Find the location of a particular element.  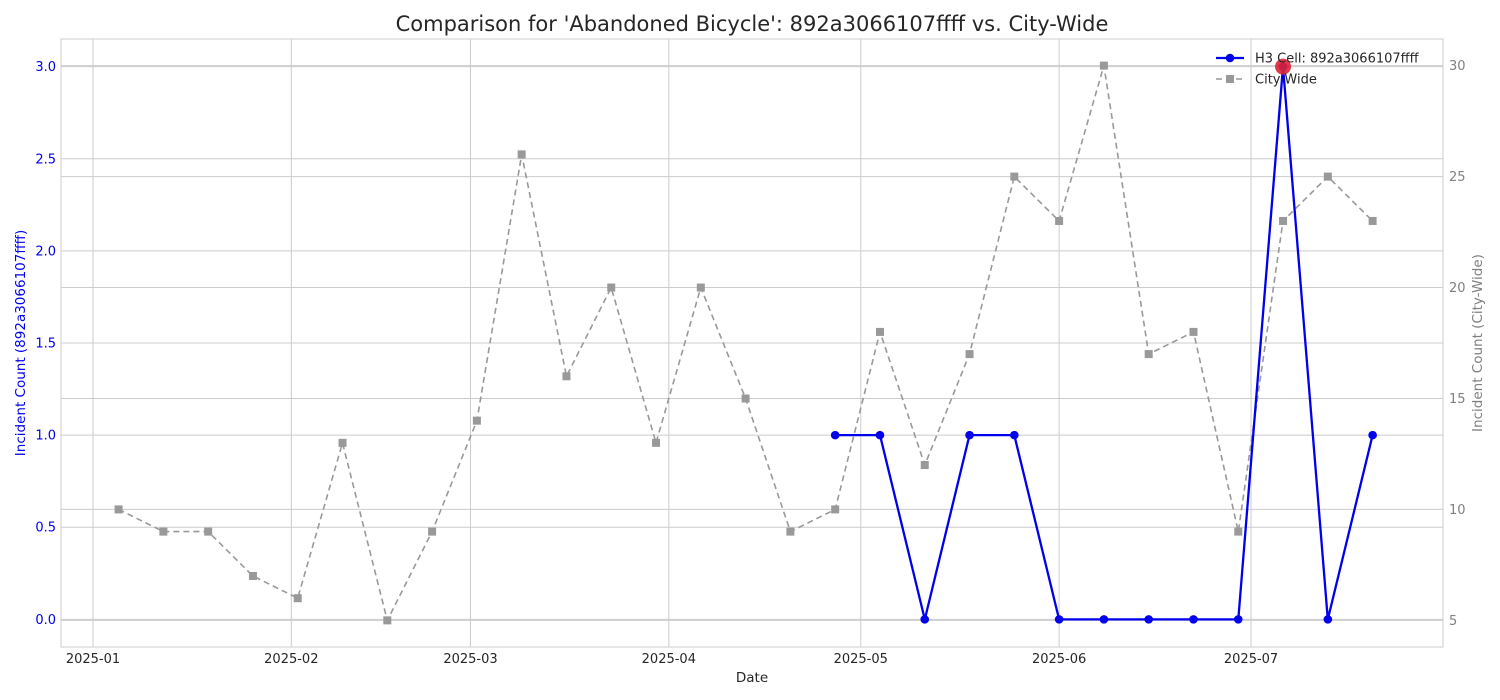

y-left-tick-label: 2.5 is located at coordinates (45, 159).